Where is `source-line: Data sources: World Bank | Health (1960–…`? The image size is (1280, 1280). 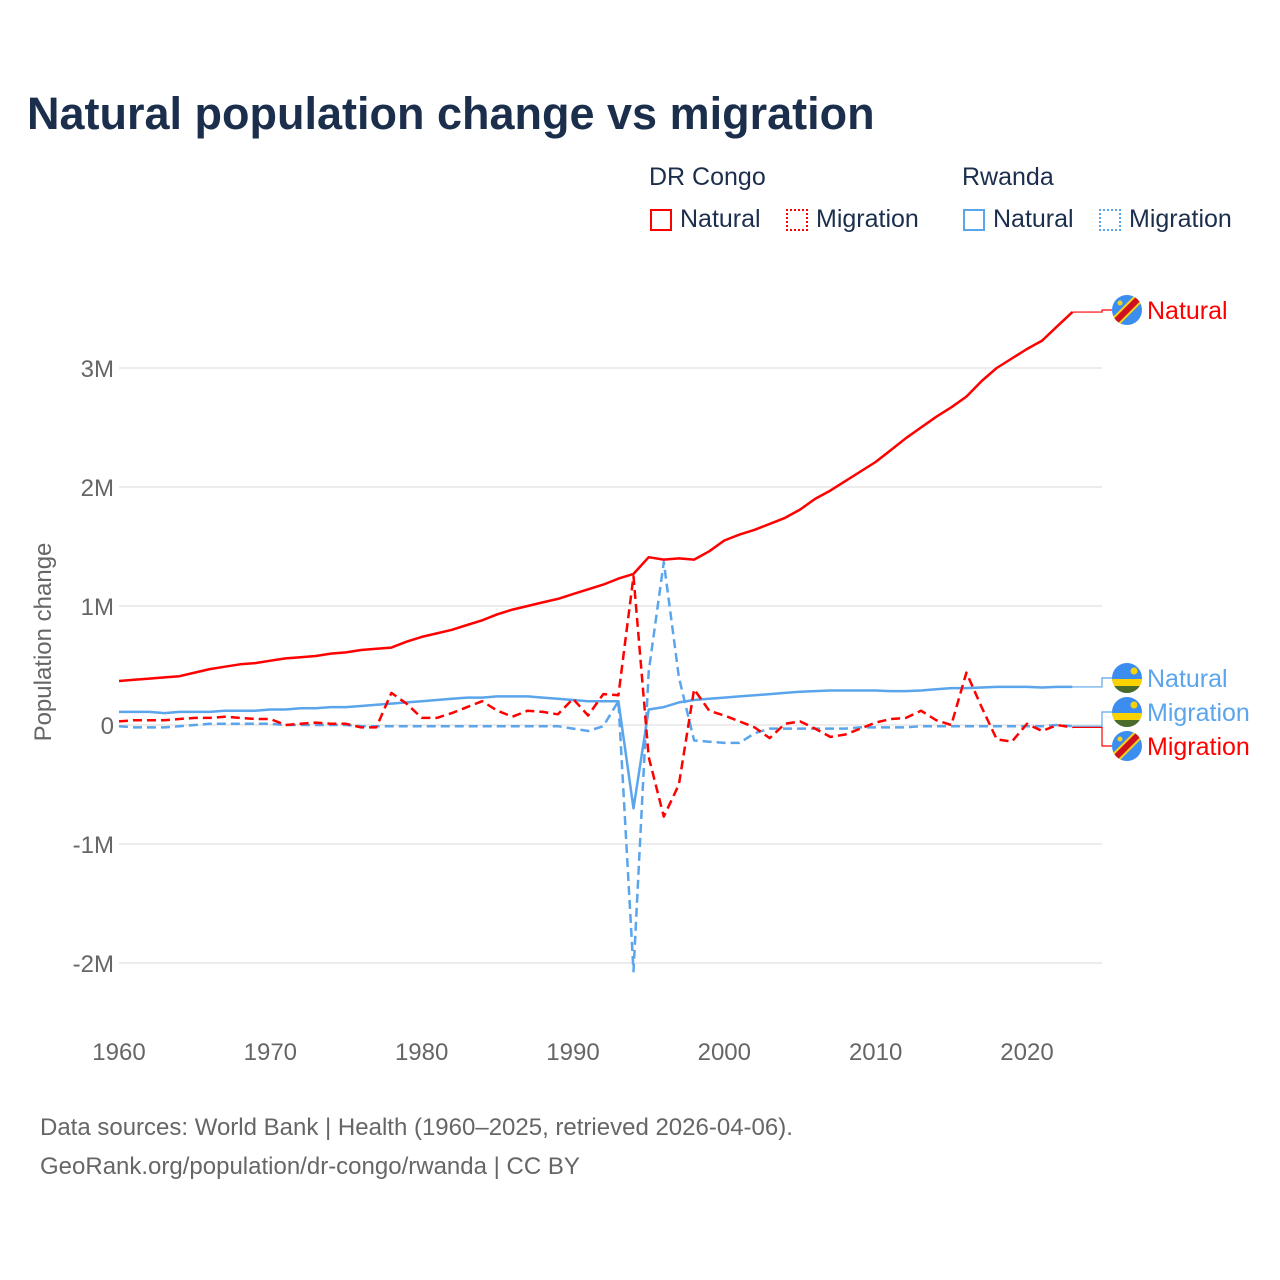 source-line: Data sources: World Bank | Health (1960–… is located at coordinates (416, 1127).